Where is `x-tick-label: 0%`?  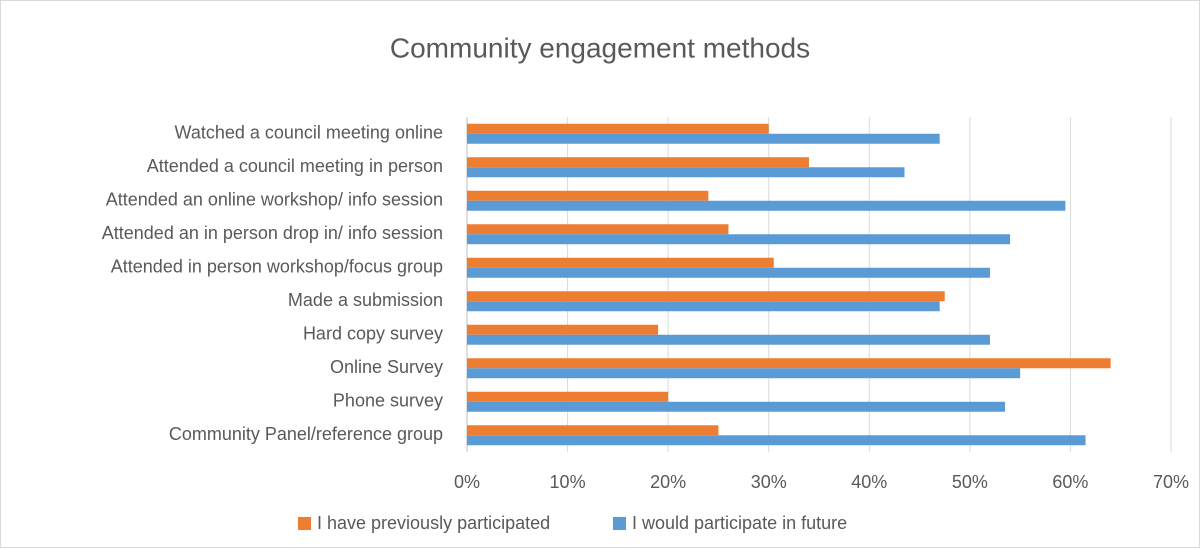 x-tick-label: 0% is located at coordinates (467, 482).